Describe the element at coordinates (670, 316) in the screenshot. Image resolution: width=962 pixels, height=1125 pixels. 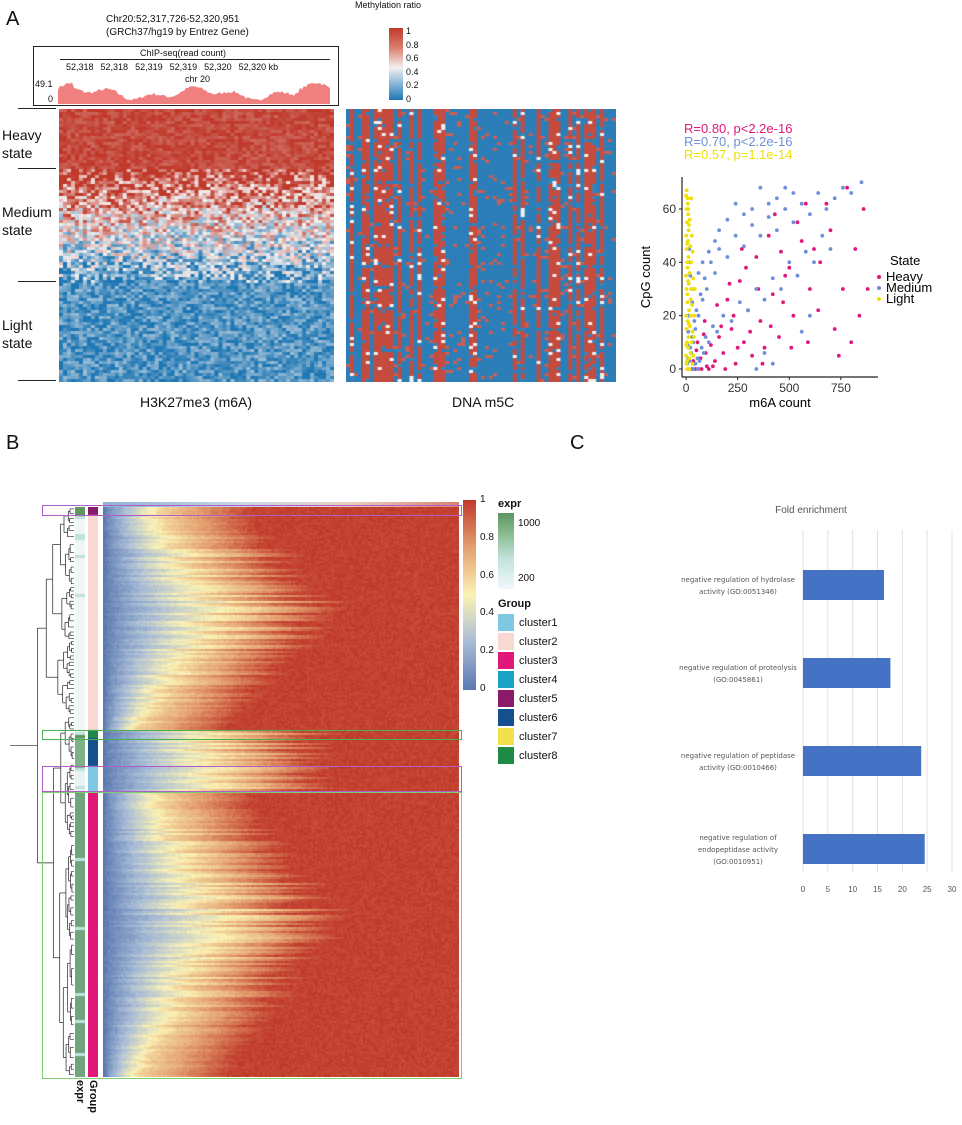
I see `y-tick-label: 20` at that location.